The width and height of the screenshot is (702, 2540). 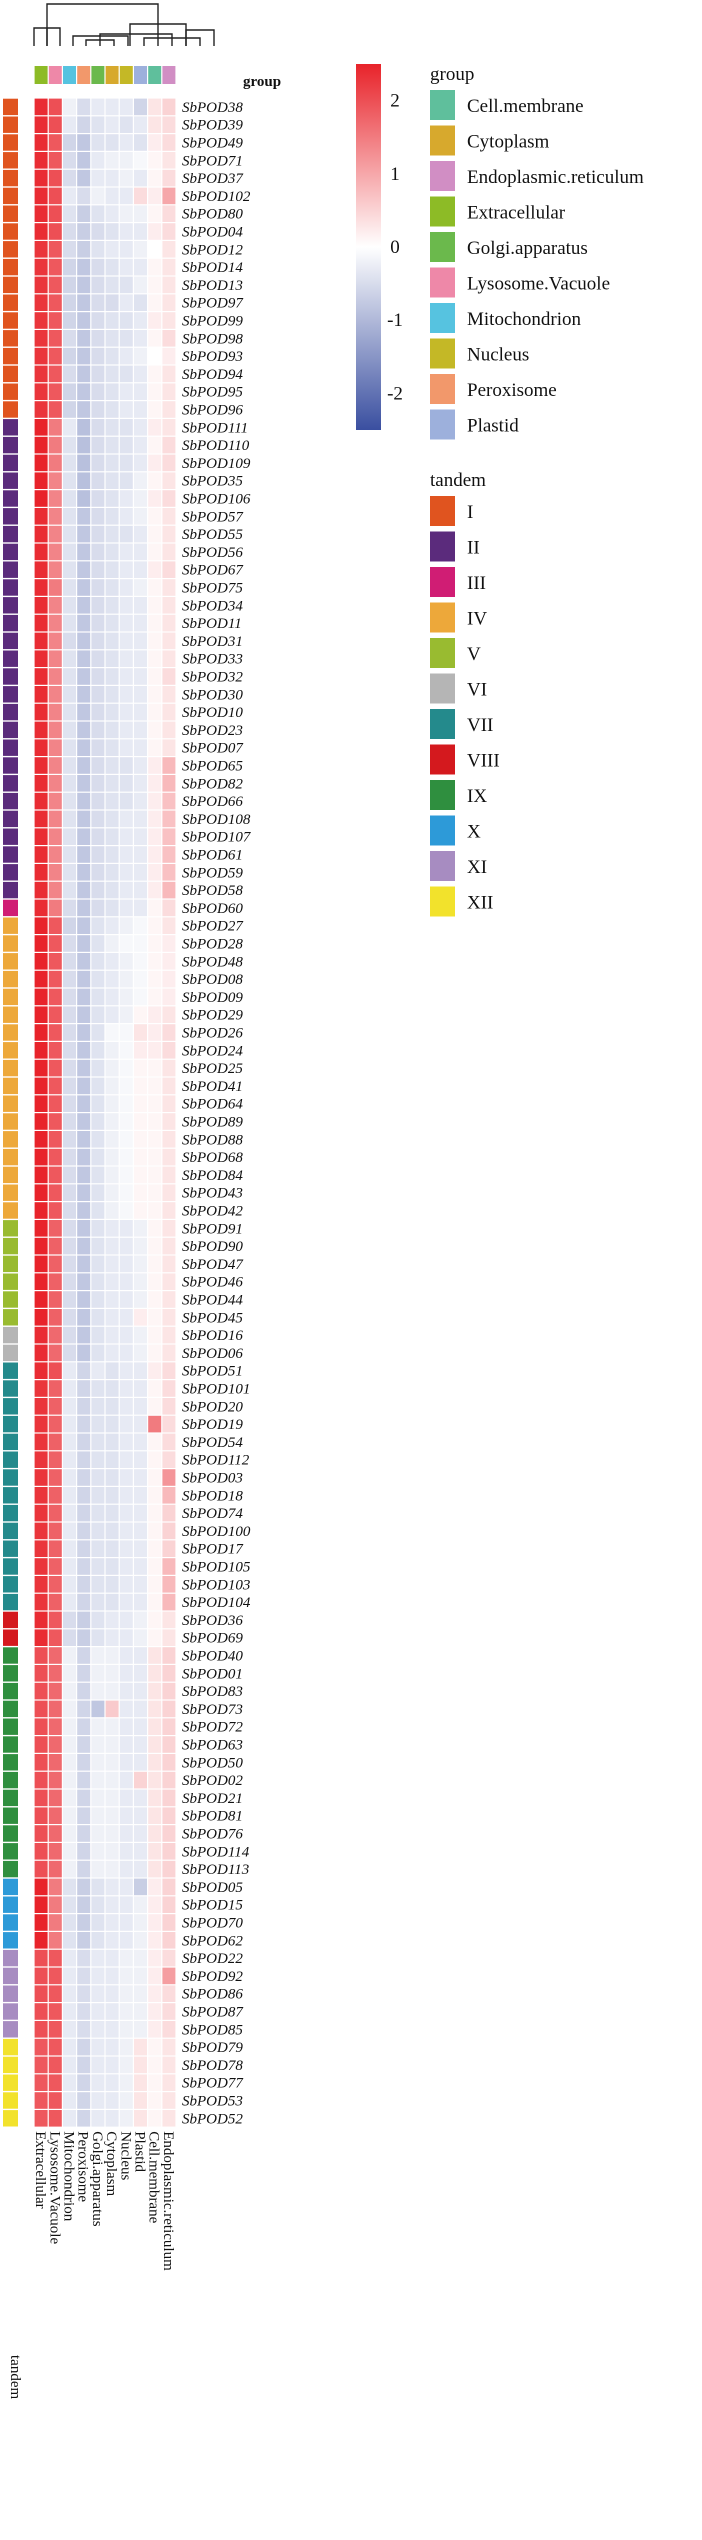 I want to click on row-label: SbPOD29, so click(x=212, y=1016).